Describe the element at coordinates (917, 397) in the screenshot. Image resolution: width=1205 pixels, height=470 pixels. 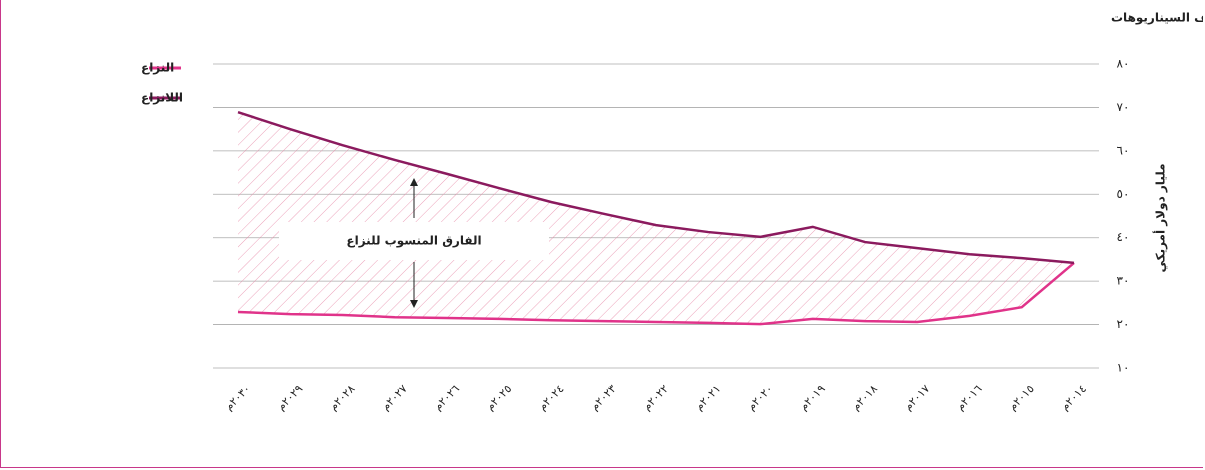
I see `x-tick-label: ٢٠١٧م` at that location.